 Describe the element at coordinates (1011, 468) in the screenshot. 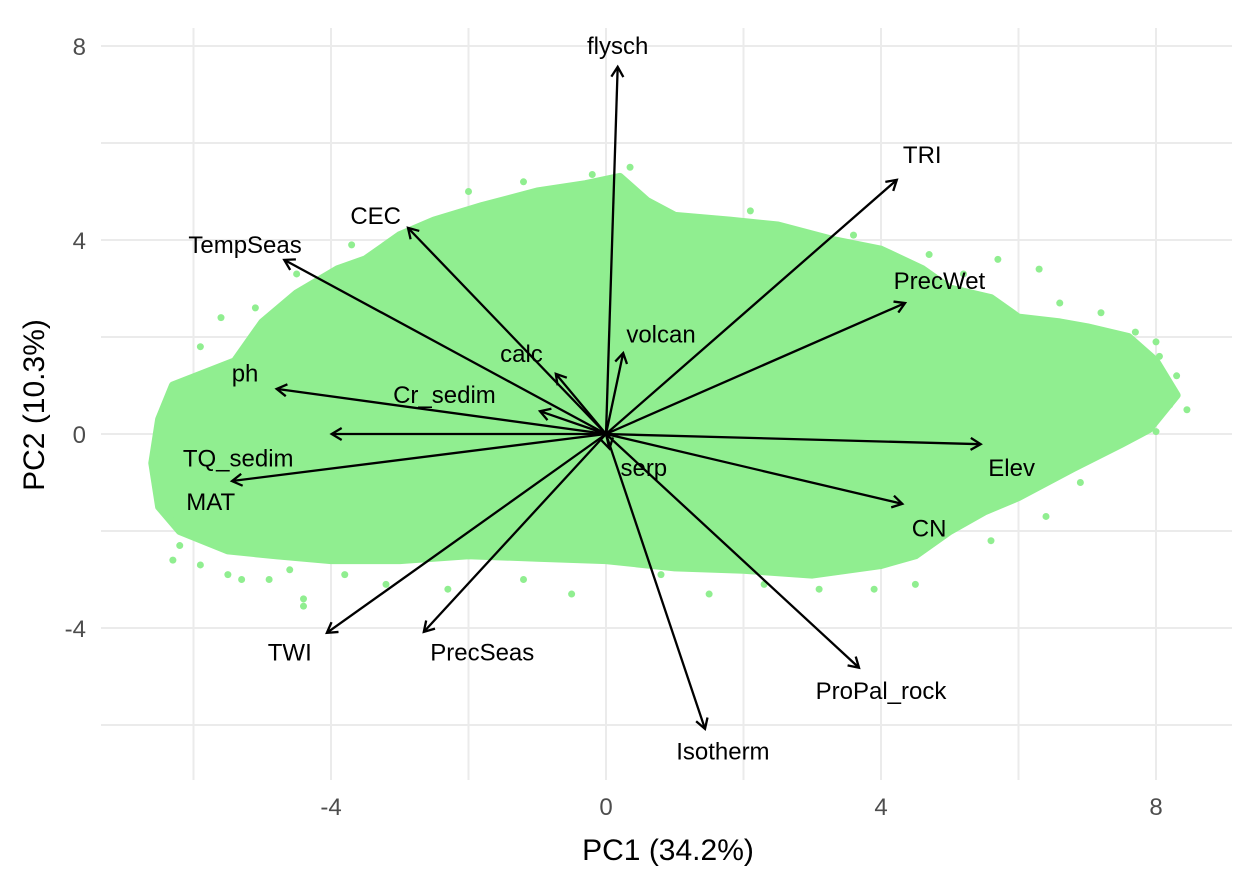

I see `label-Elev: Elev` at that location.